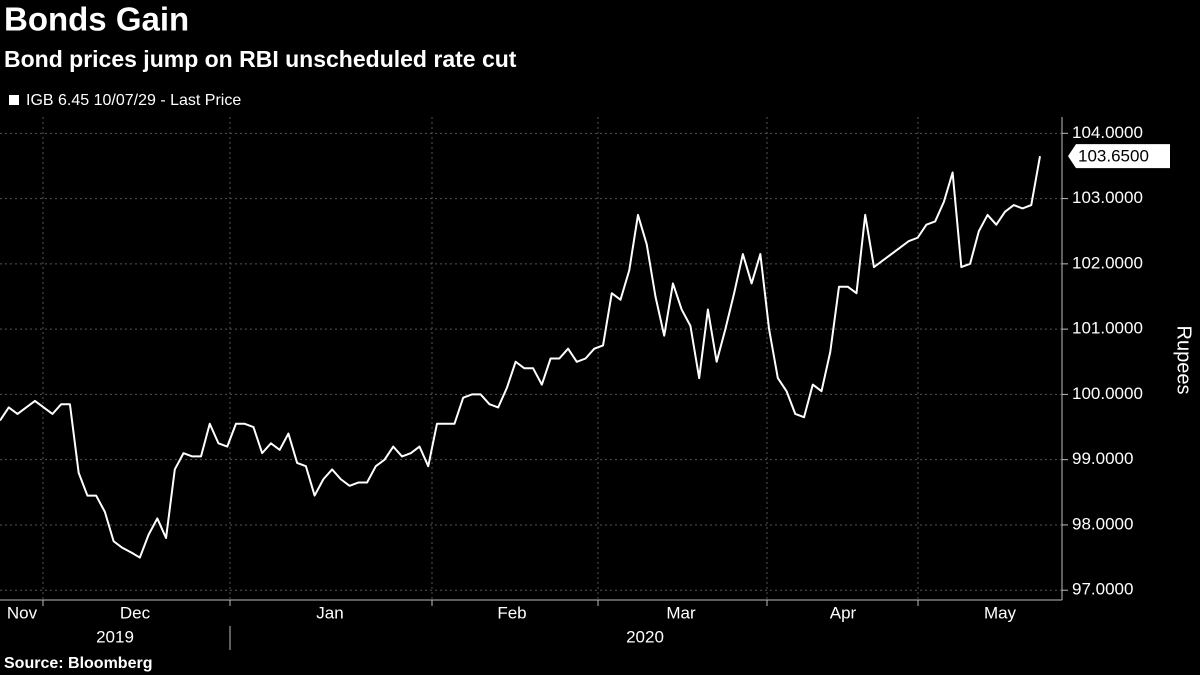 The image size is (1200, 675). Describe the element at coordinates (1107, 132) in the screenshot. I see `y-tick-label: 104.0000` at that location.